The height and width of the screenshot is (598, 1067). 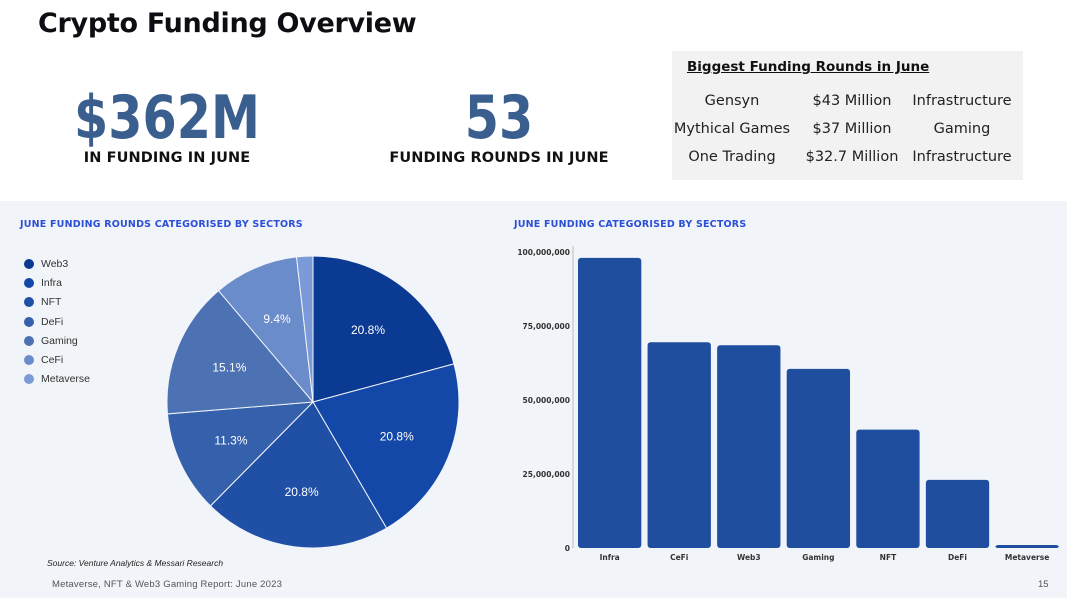 What do you see at coordinates (1043, 584) in the screenshot?
I see `page-number: 15` at bounding box center [1043, 584].